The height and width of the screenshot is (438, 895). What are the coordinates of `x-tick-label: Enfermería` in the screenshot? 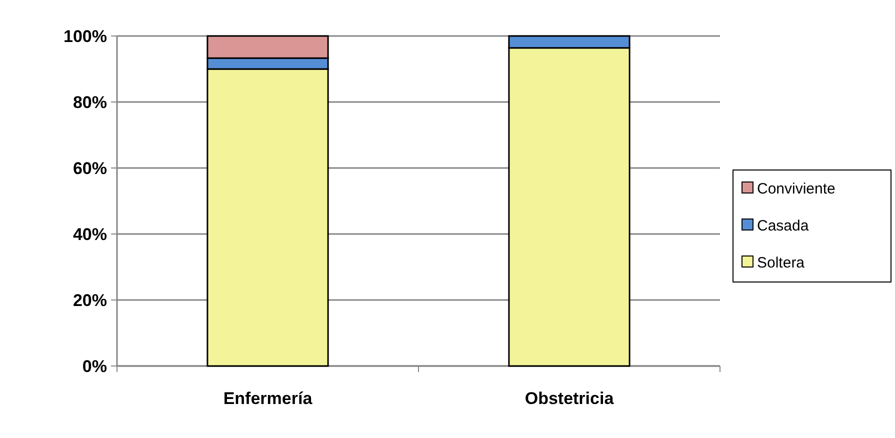 It's located at (268, 398).